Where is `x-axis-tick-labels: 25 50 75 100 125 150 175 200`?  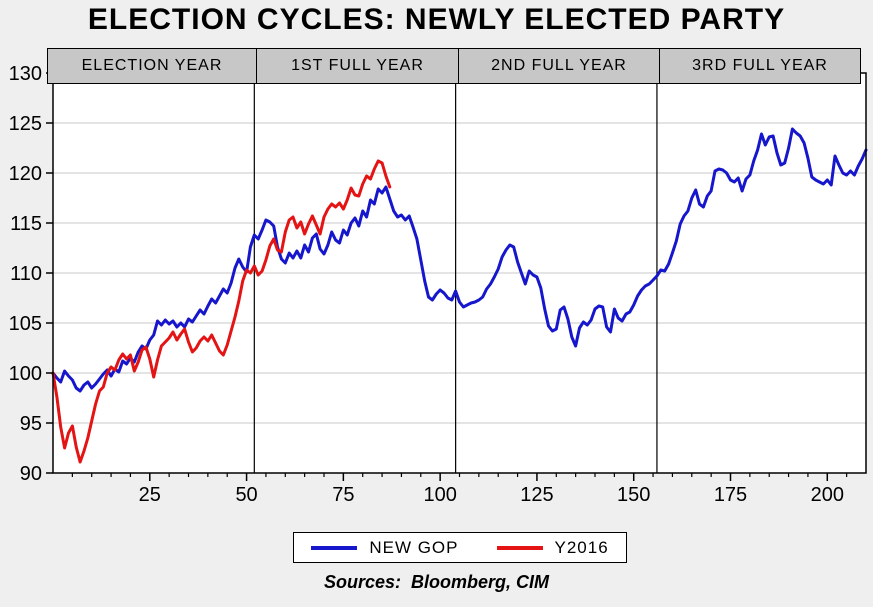
x-axis-tick-labels: 25 50 75 100 125 150 175 200 is located at coordinates (491, 495).